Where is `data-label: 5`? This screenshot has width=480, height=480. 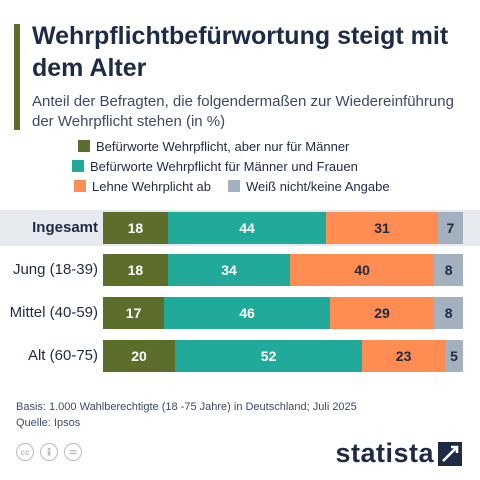
data-label: 5 is located at coordinates (454, 356).